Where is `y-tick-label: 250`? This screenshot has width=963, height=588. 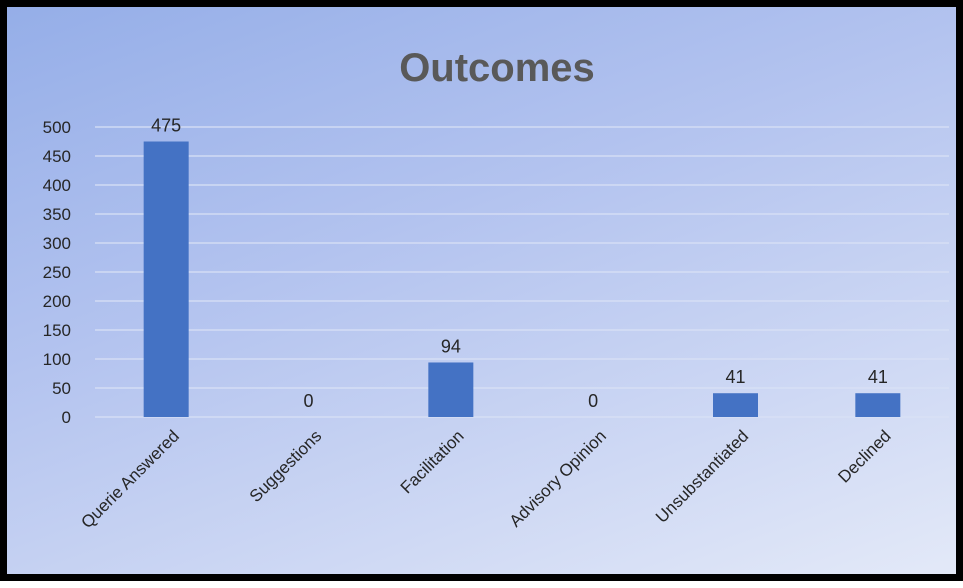 y-tick-label: 250 is located at coordinates (57, 272).